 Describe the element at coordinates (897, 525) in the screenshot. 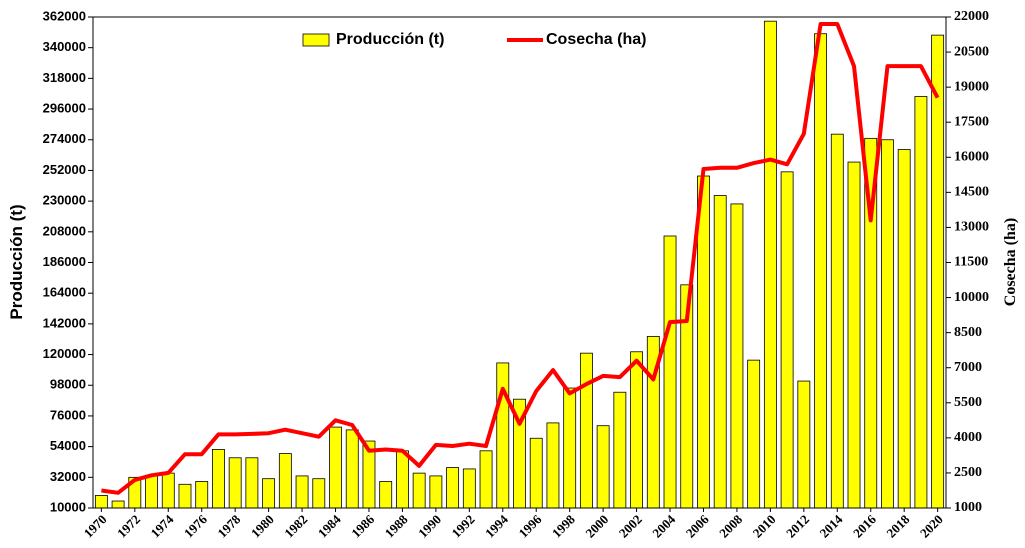

I see `x-tick-label: 2018` at that location.